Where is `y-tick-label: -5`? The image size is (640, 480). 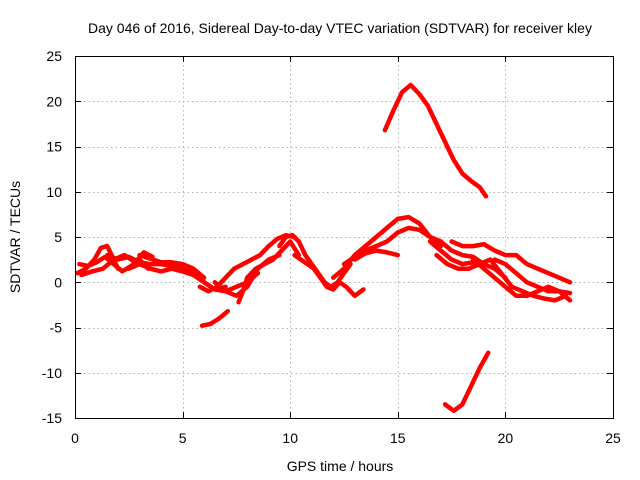
y-tick-label: -5 is located at coordinates (56, 328).